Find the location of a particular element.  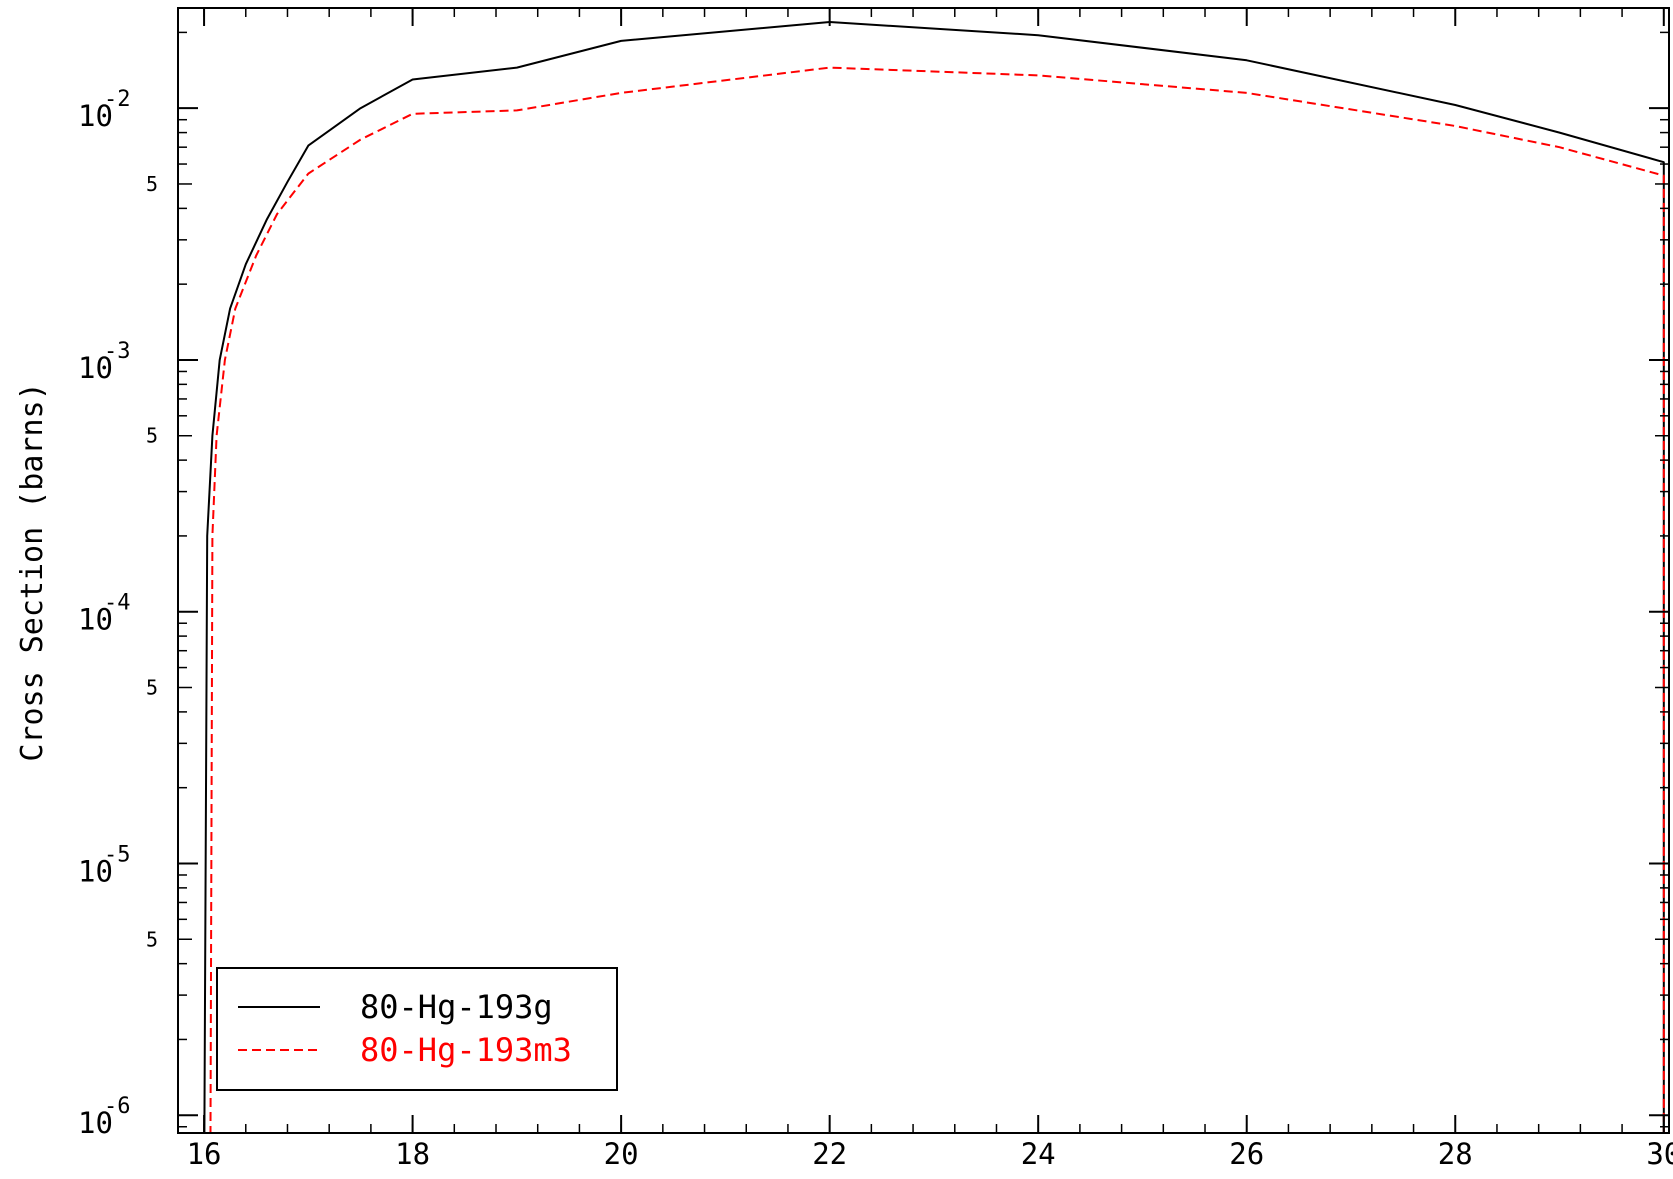

y-tick-label-exponent: -2 is located at coordinates (117, 99).